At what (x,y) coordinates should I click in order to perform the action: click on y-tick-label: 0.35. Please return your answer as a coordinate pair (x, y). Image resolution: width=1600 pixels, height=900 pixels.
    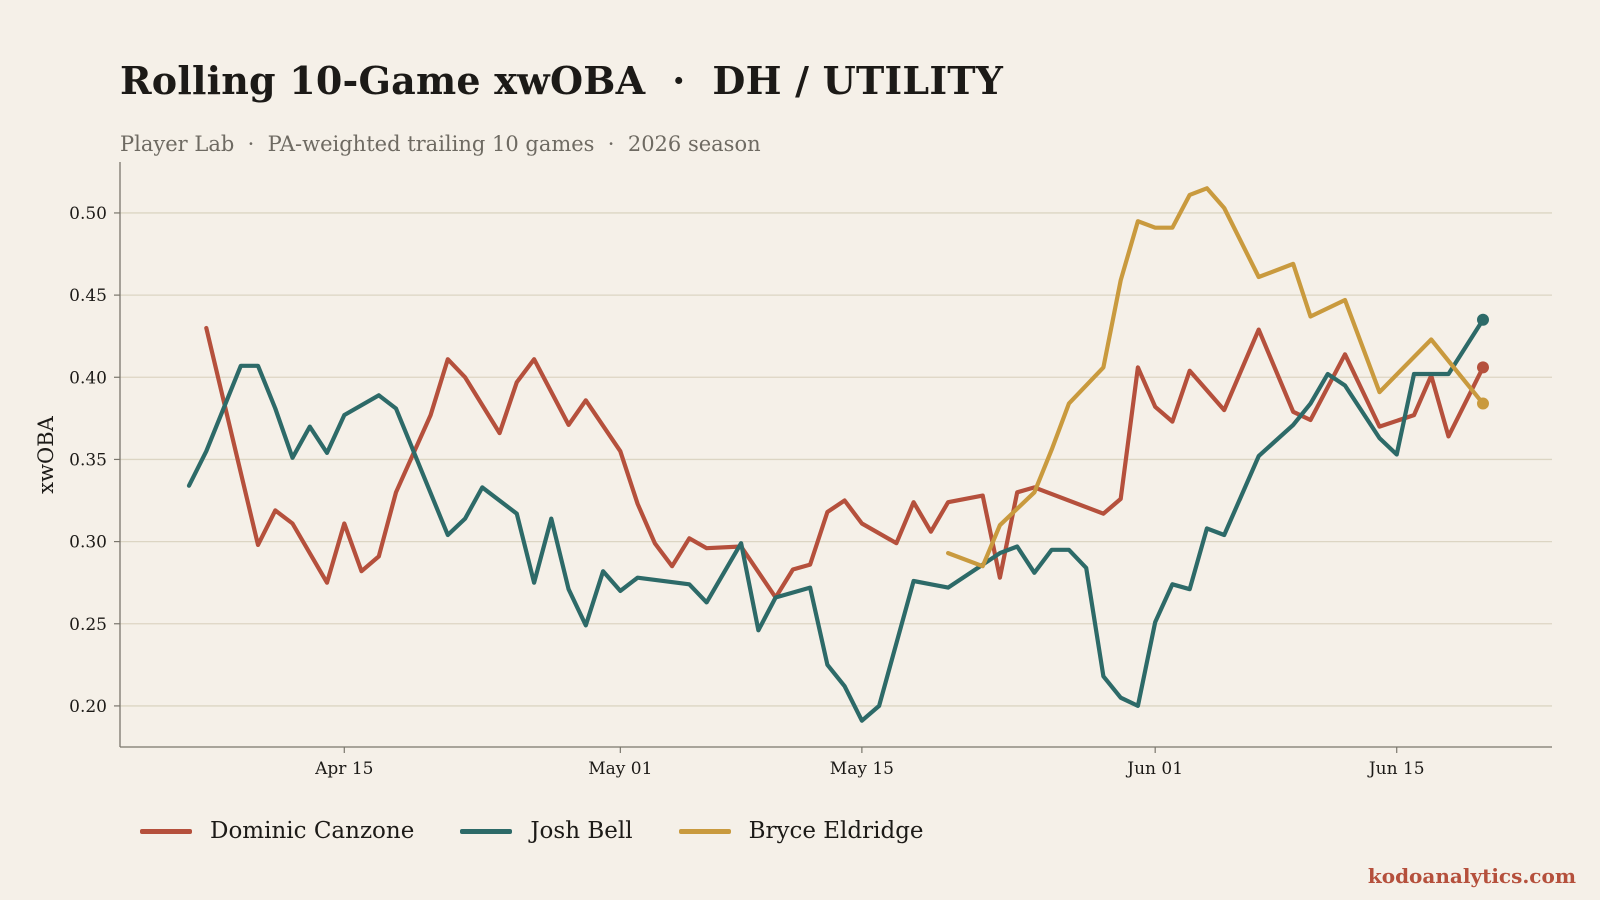
    Looking at the image, I should click on (88, 460).